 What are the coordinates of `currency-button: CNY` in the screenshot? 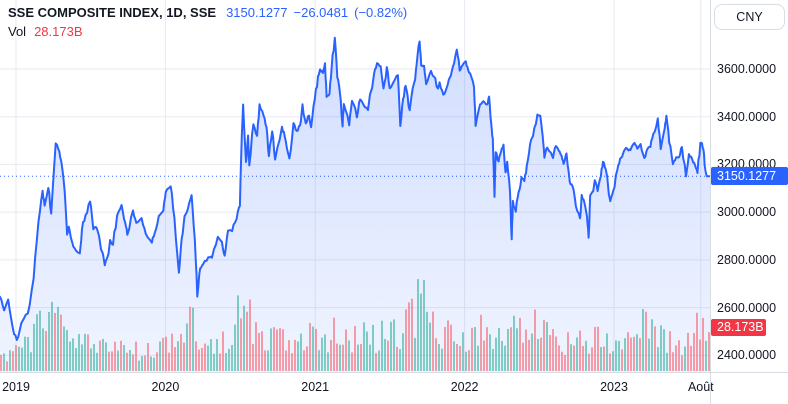 It's located at (749, 17).